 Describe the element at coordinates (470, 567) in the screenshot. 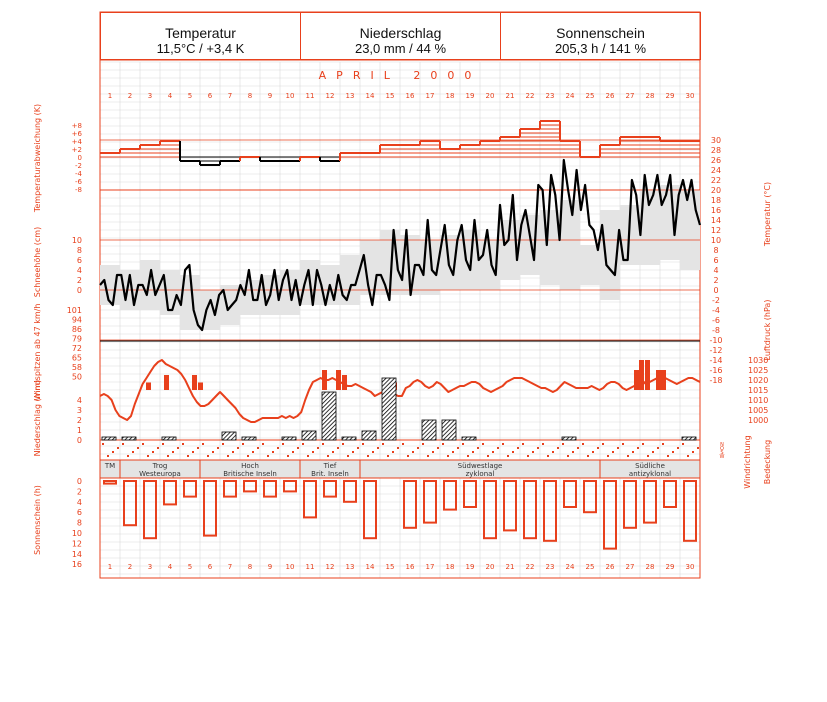

I see `day-label-bottom: 19` at that location.